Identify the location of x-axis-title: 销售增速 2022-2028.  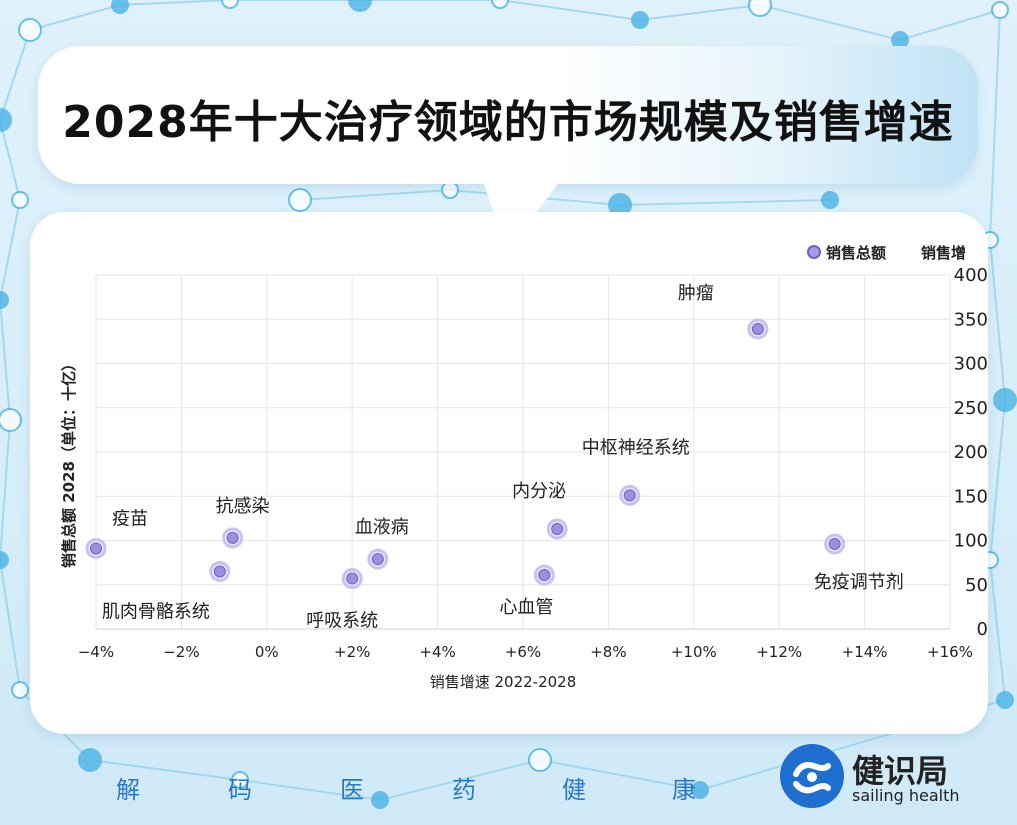
(503, 682).